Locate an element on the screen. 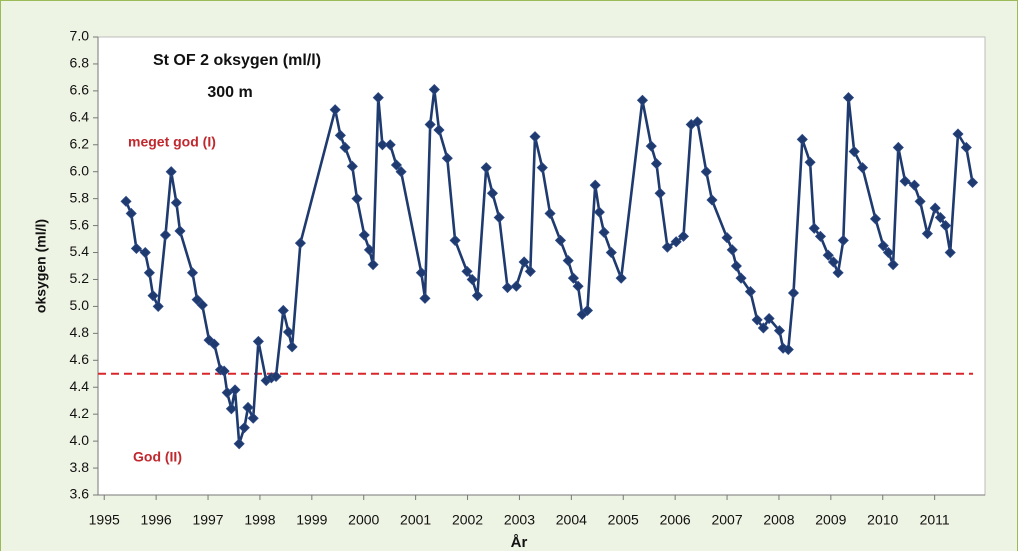 The height and width of the screenshot is (551, 1018). y-axis-label: oksygen (ml/l) is located at coordinates (41, 266).